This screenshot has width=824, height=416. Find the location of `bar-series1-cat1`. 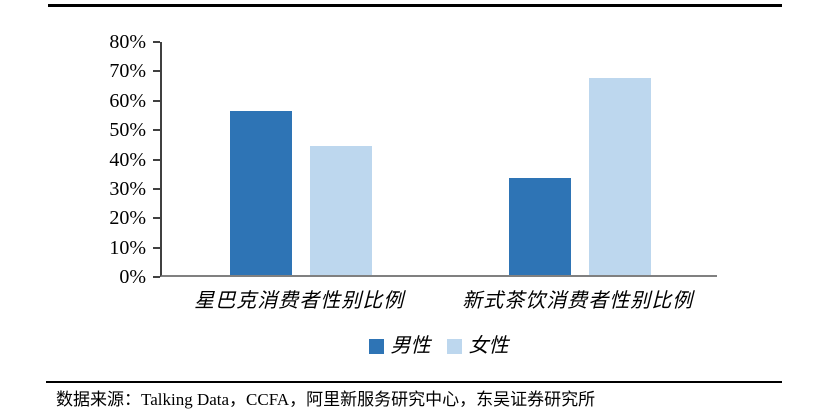

bar-series1-cat1 is located at coordinates (619, 176).